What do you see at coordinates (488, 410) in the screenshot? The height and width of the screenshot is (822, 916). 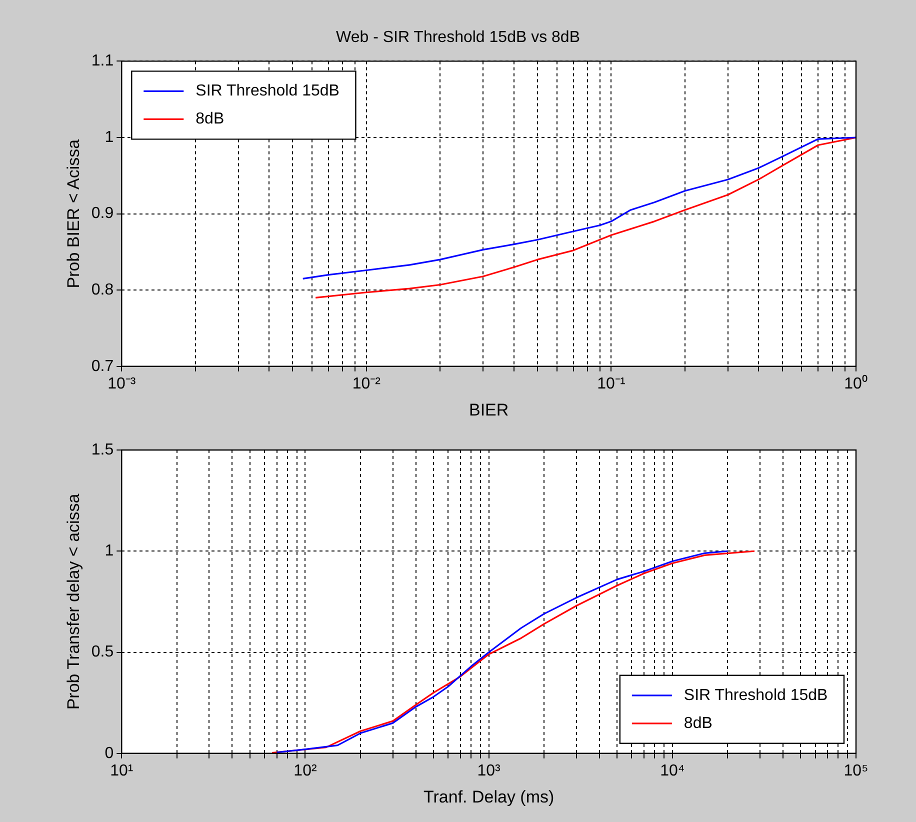 I see `x-axis-title: BIER` at bounding box center [488, 410].